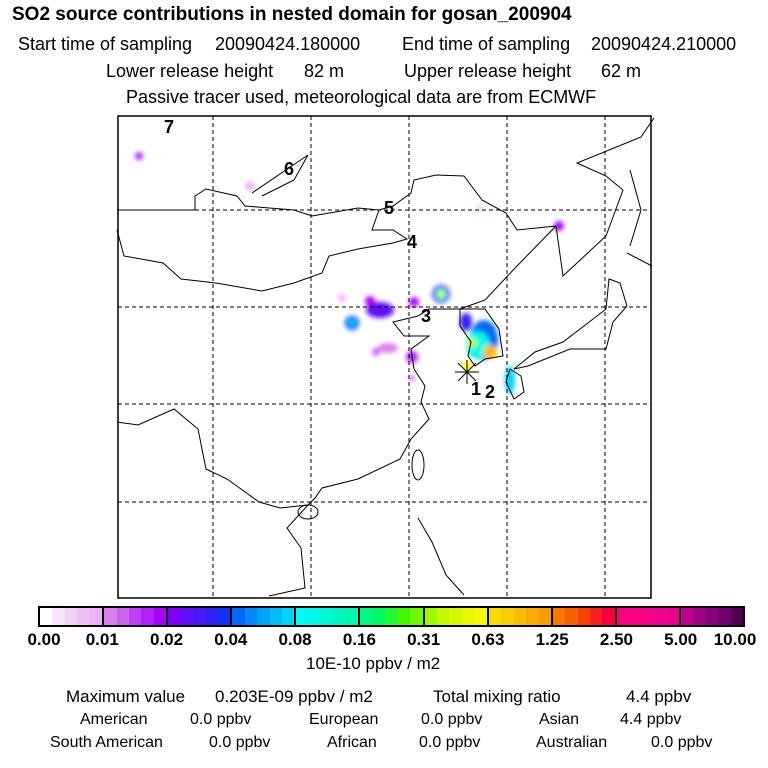 The image size is (768, 768). What do you see at coordinates (486, 44) in the screenshot?
I see `end-time-label: End time of sampling` at bounding box center [486, 44].